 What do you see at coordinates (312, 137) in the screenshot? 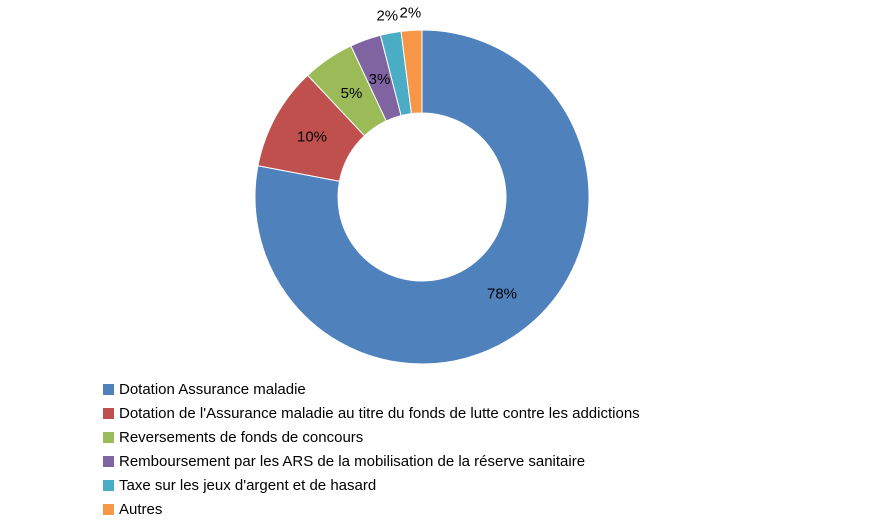
I see `slice-label-1: 10%` at bounding box center [312, 137].